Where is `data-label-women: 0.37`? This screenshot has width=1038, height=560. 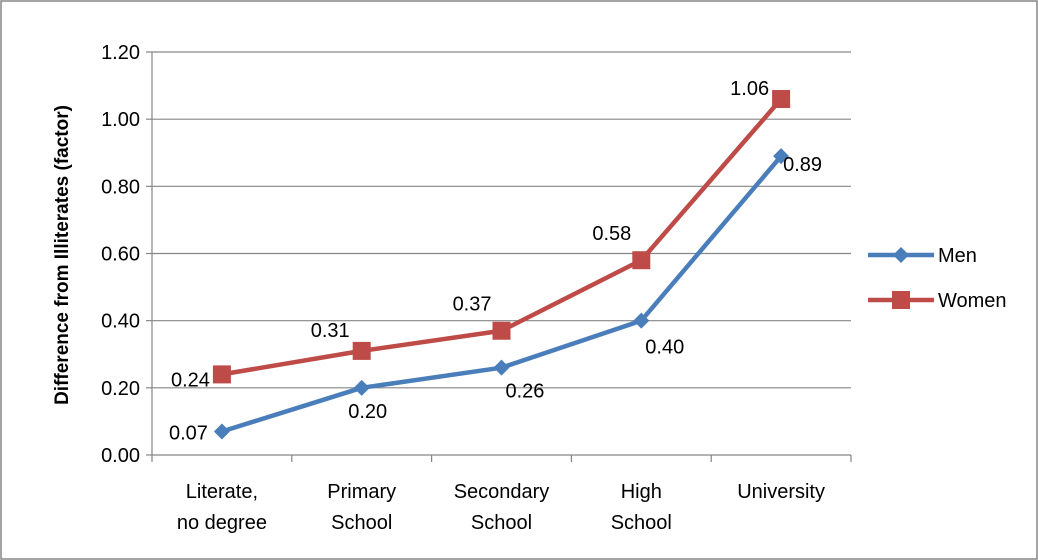
data-label-women: 0.37 is located at coordinates (472, 305).